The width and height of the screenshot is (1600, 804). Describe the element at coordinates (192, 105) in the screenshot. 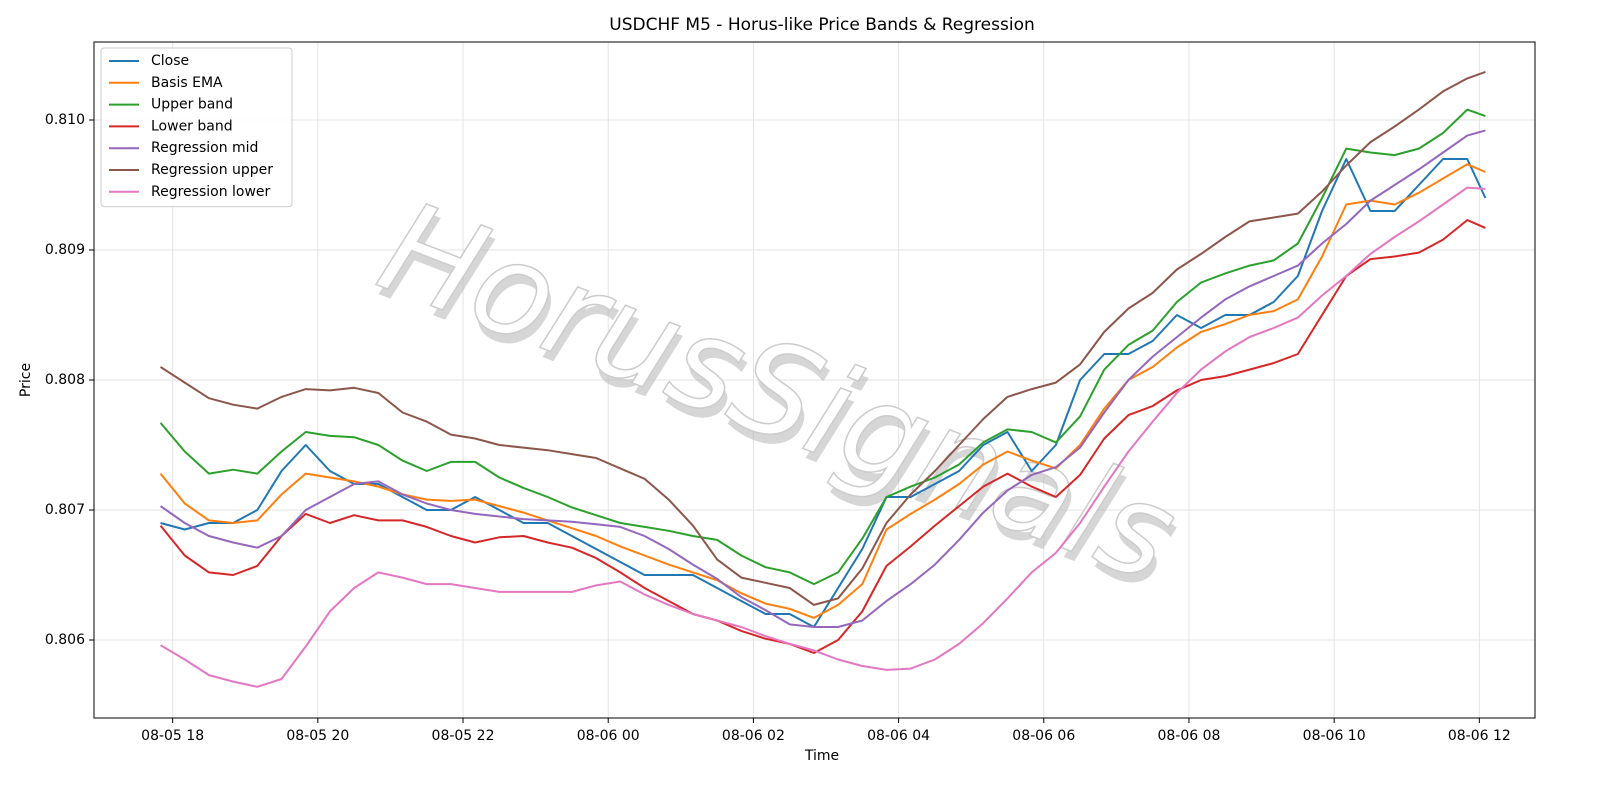

I see `legend-label: Upper band` at that location.